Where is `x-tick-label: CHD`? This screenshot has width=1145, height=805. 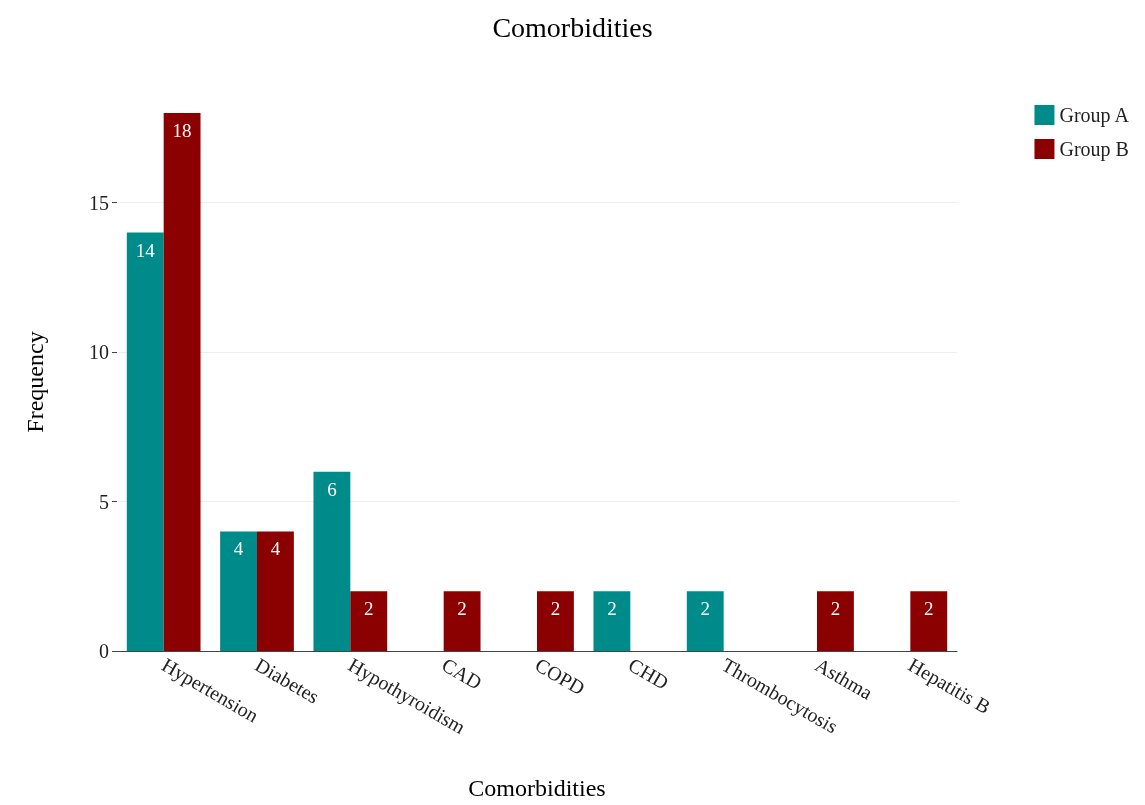
x-tick-label: CHD is located at coordinates (648, 673).